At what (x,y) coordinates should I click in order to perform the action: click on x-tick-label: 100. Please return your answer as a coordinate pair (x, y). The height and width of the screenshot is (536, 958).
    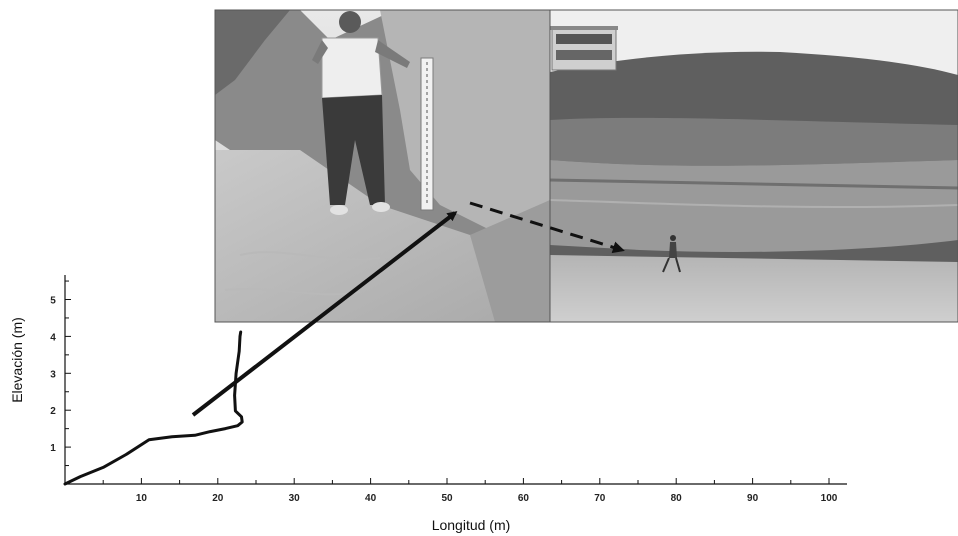
    Looking at the image, I should click on (829, 498).